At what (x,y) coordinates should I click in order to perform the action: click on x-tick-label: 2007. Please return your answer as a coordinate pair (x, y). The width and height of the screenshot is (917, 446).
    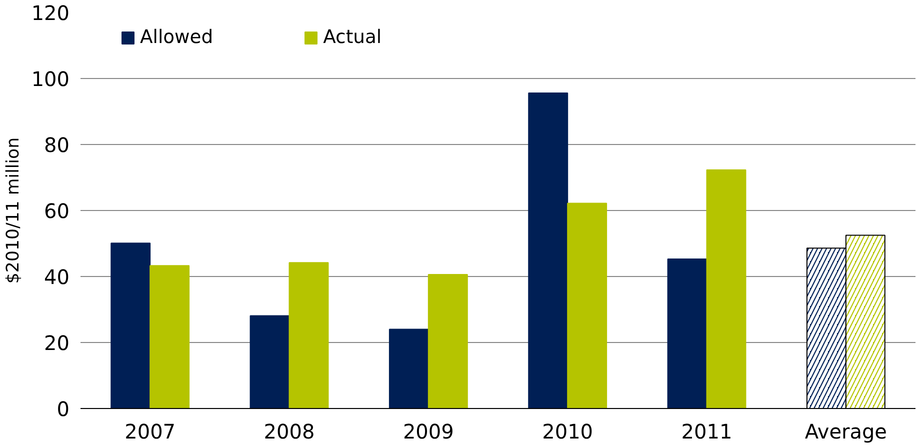
    Looking at the image, I should click on (150, 432).